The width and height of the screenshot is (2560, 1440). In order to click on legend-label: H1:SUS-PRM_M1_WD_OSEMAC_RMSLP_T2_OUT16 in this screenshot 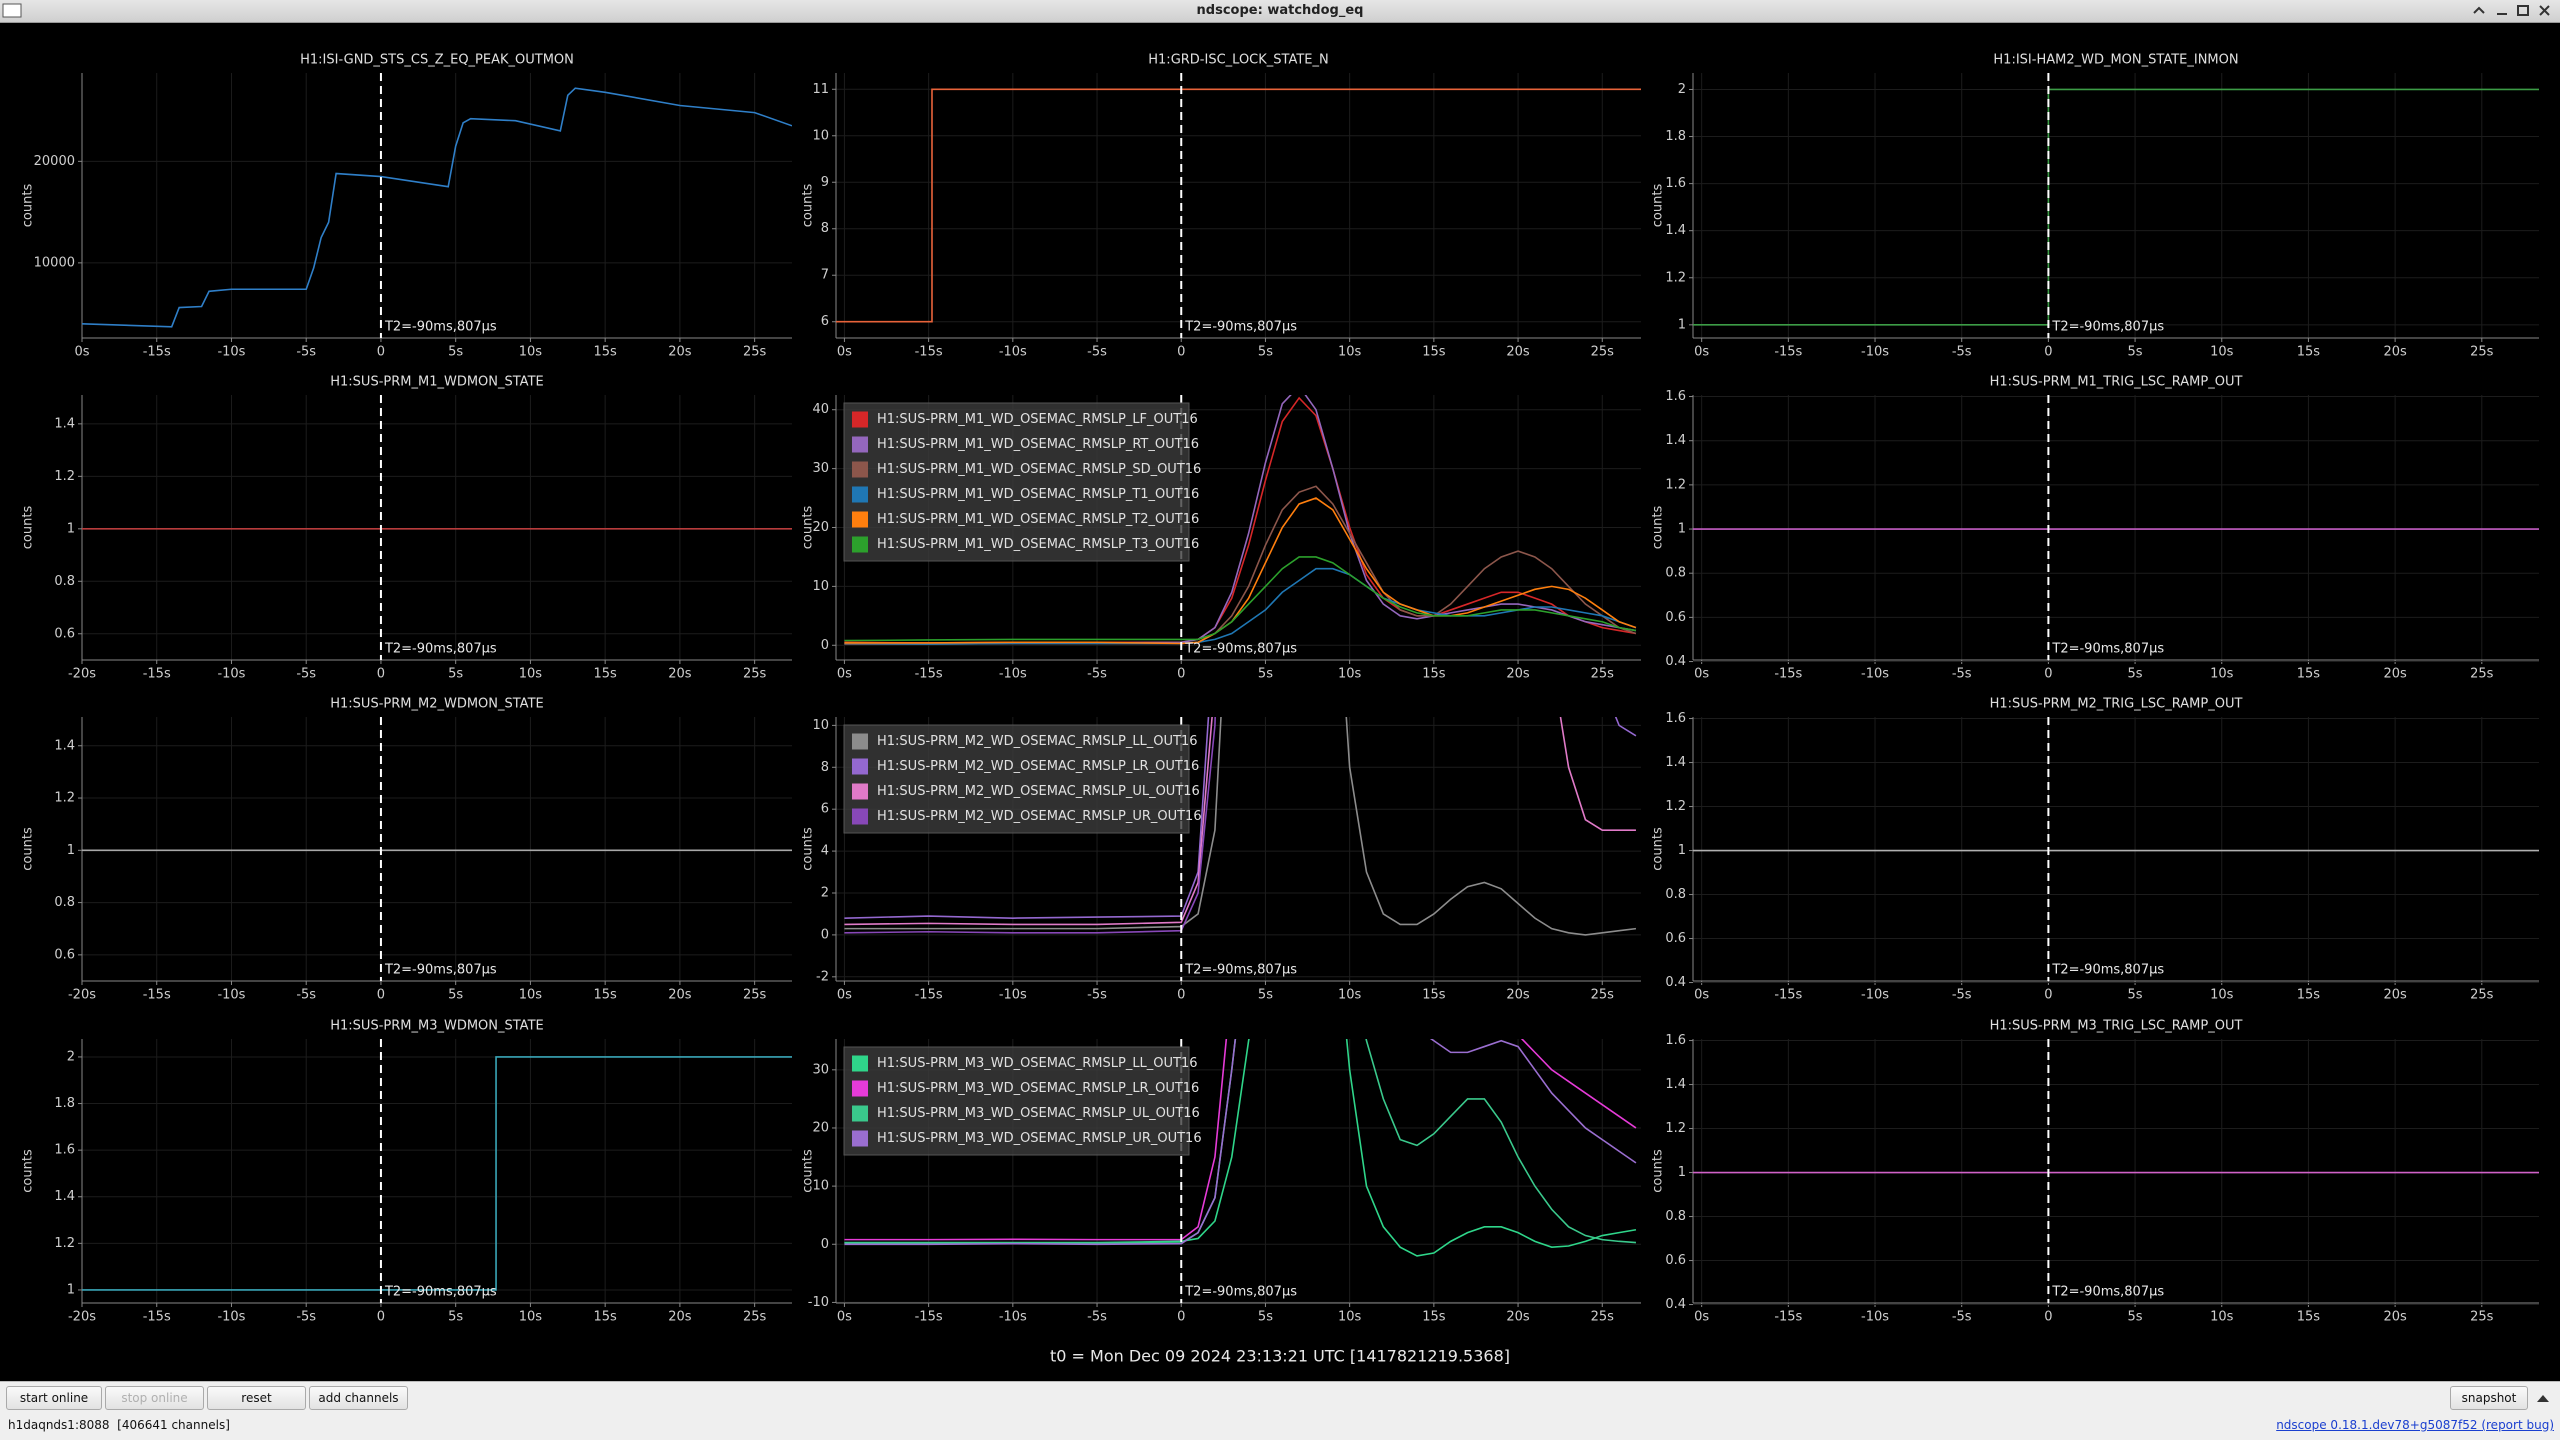, I will do `click(1038, 519)`.